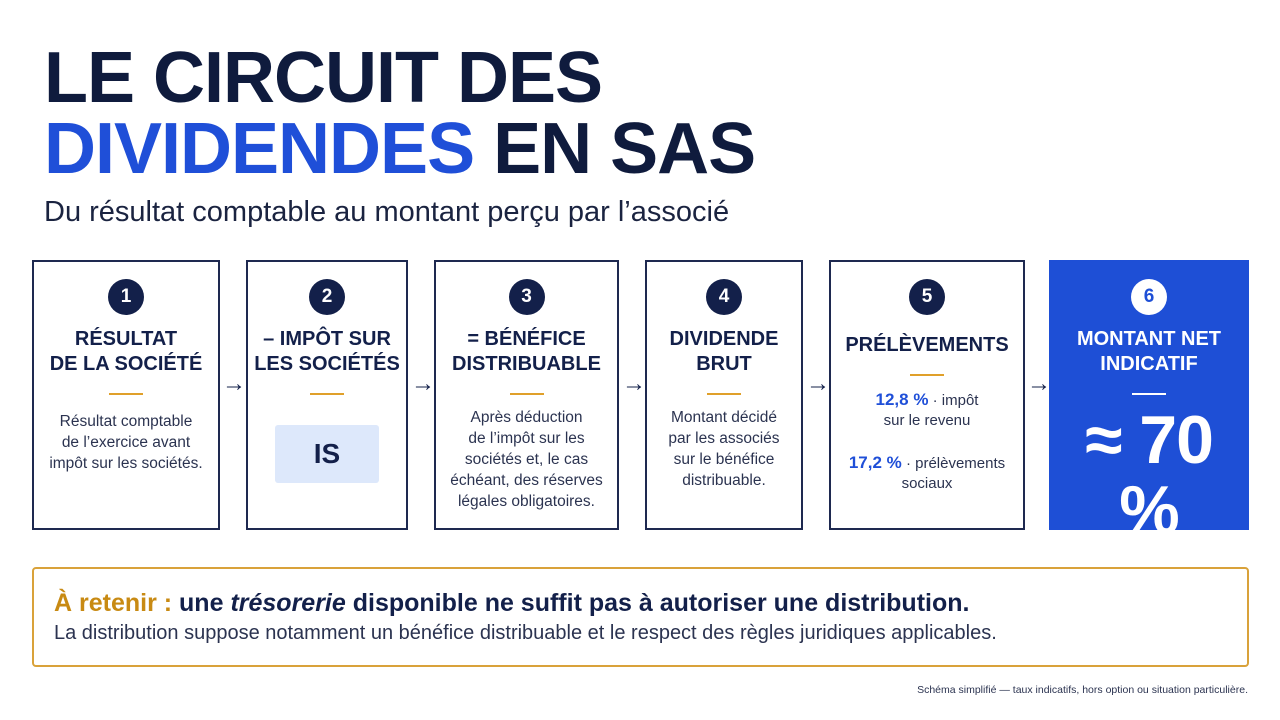 The width and height of the screenshot is (1280, 720). Describe the element at coordinates (1149, 475) in the screenshot. I see `net-amount-value: ≈ 70 %` at that location.